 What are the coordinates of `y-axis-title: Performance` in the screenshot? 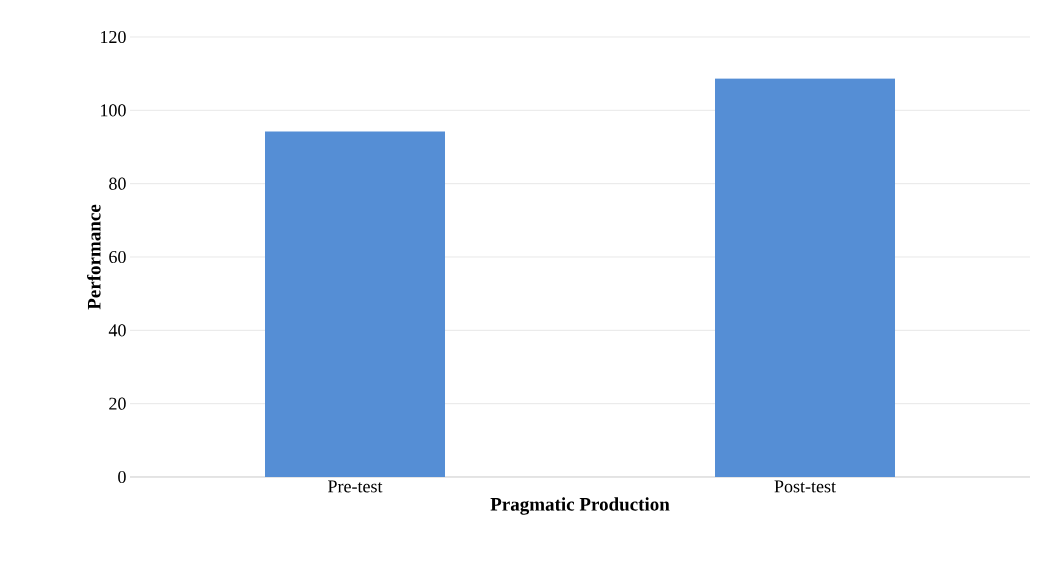 It's located at (94, 257).